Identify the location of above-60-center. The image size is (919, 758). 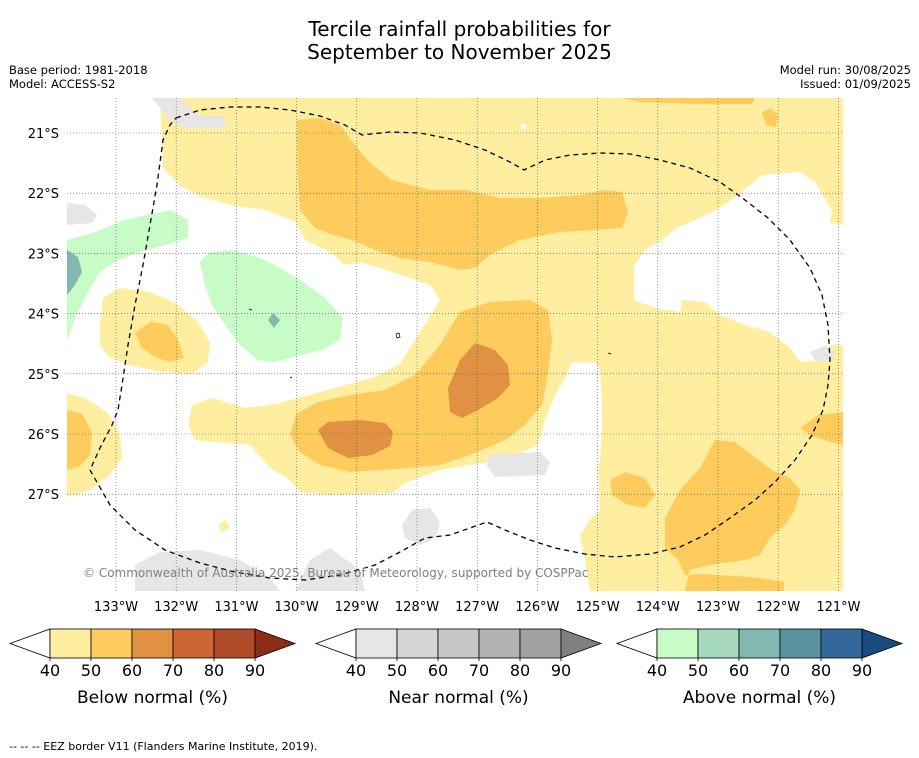
(274, 320).